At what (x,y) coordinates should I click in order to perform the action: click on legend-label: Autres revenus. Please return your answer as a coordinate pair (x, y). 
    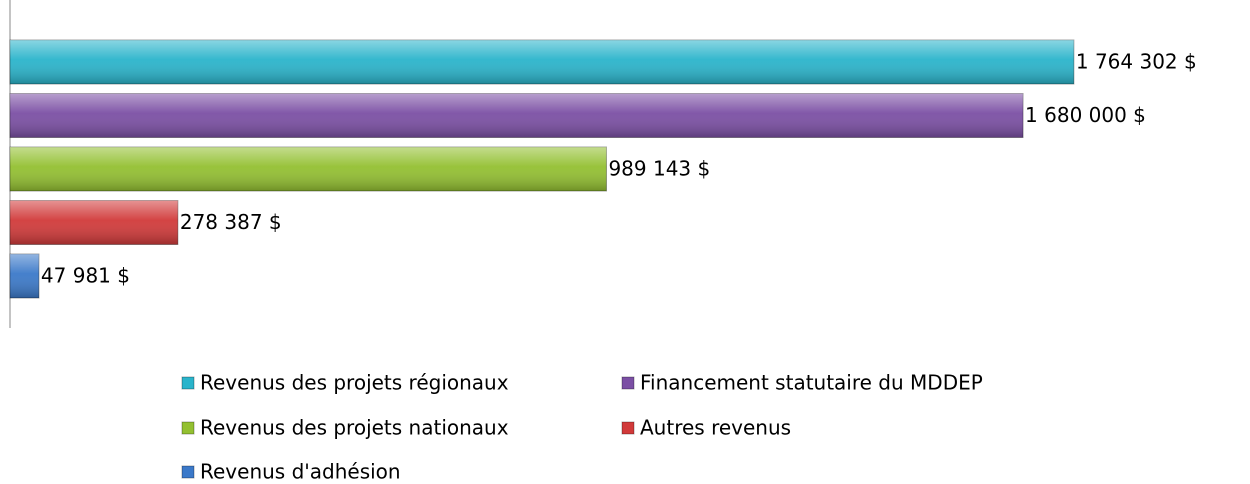
    Looking at the image, I should click on (715, 428).